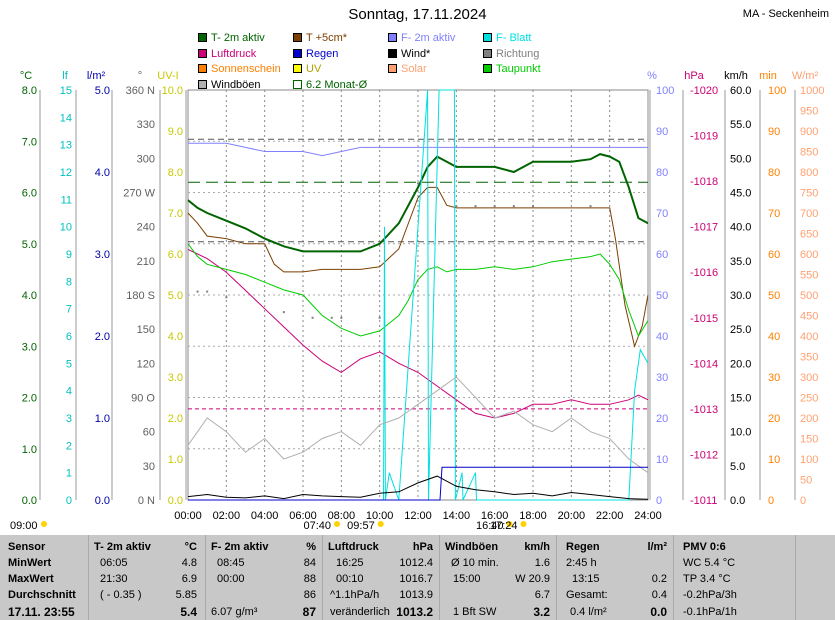 The width and height of the screenshot is (835, 620). What do you see at coordinates (234, 53) in the screenshot?
I see `legend-label: Luftdruck` at bounding box center [234, 53].